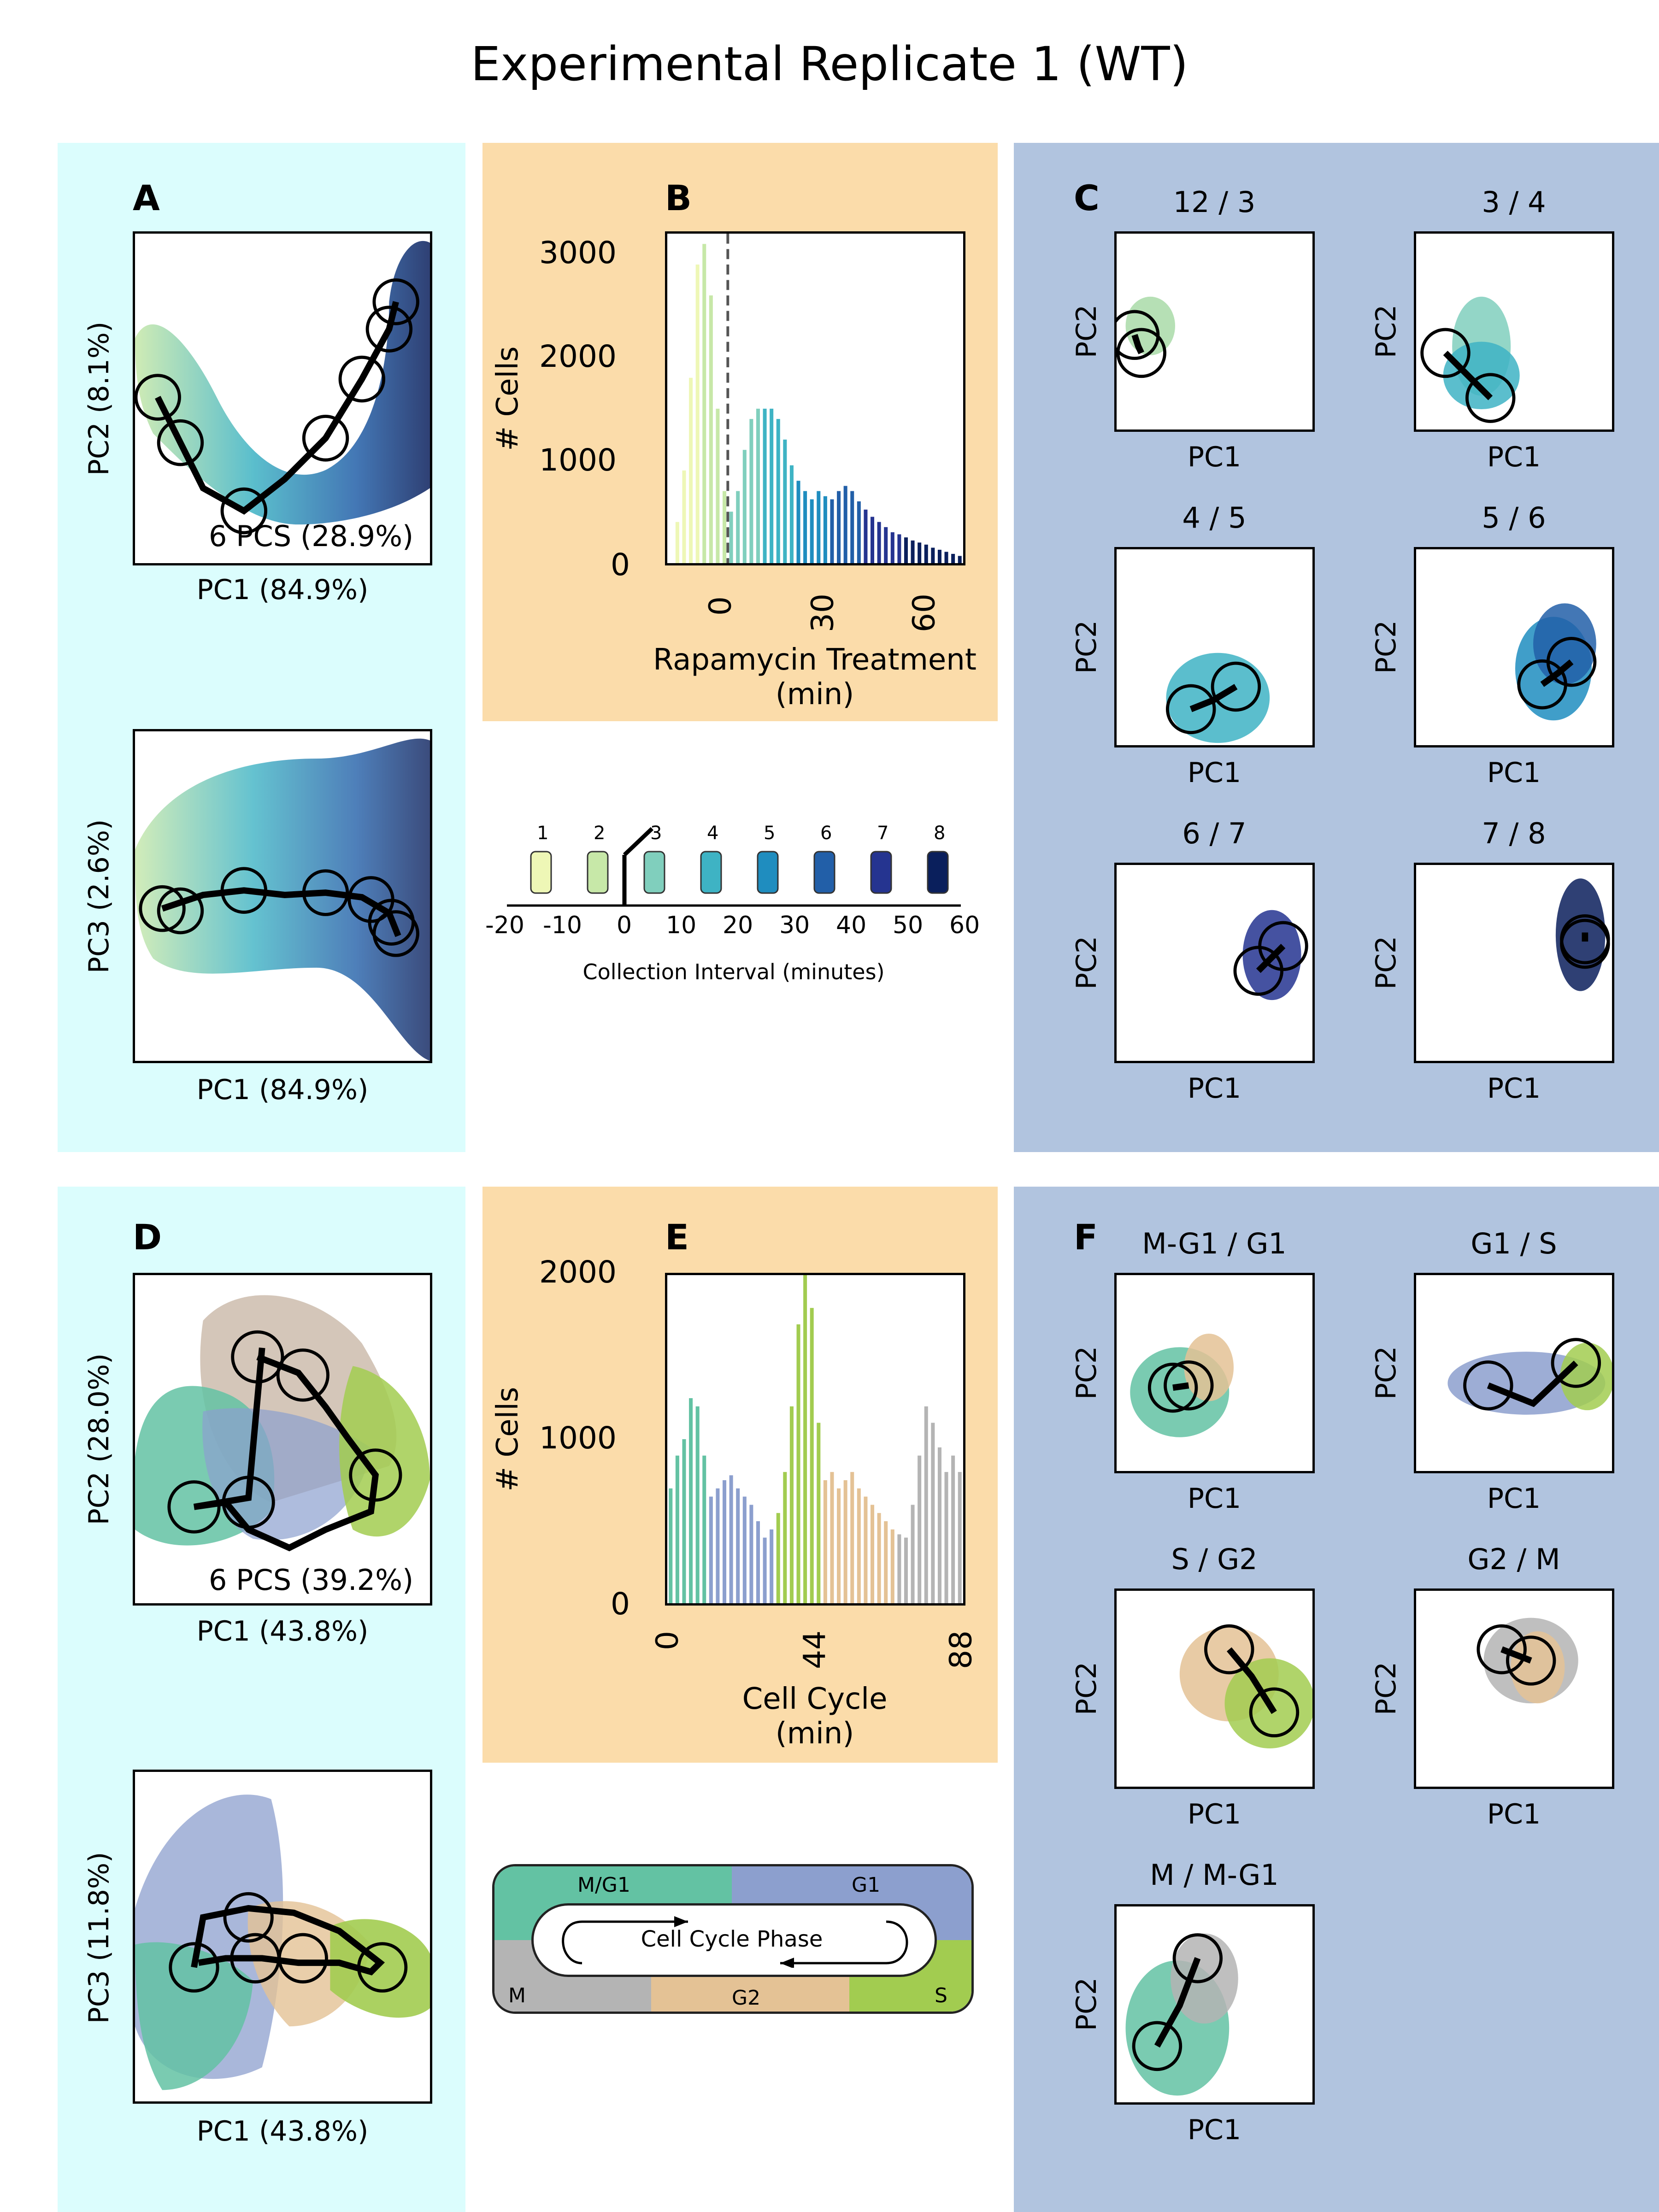  What do you see at coordinates (1514, 833) in the screenshot?
I see `subplot-title: 7 / 8` at bounding box center [1514, 833].